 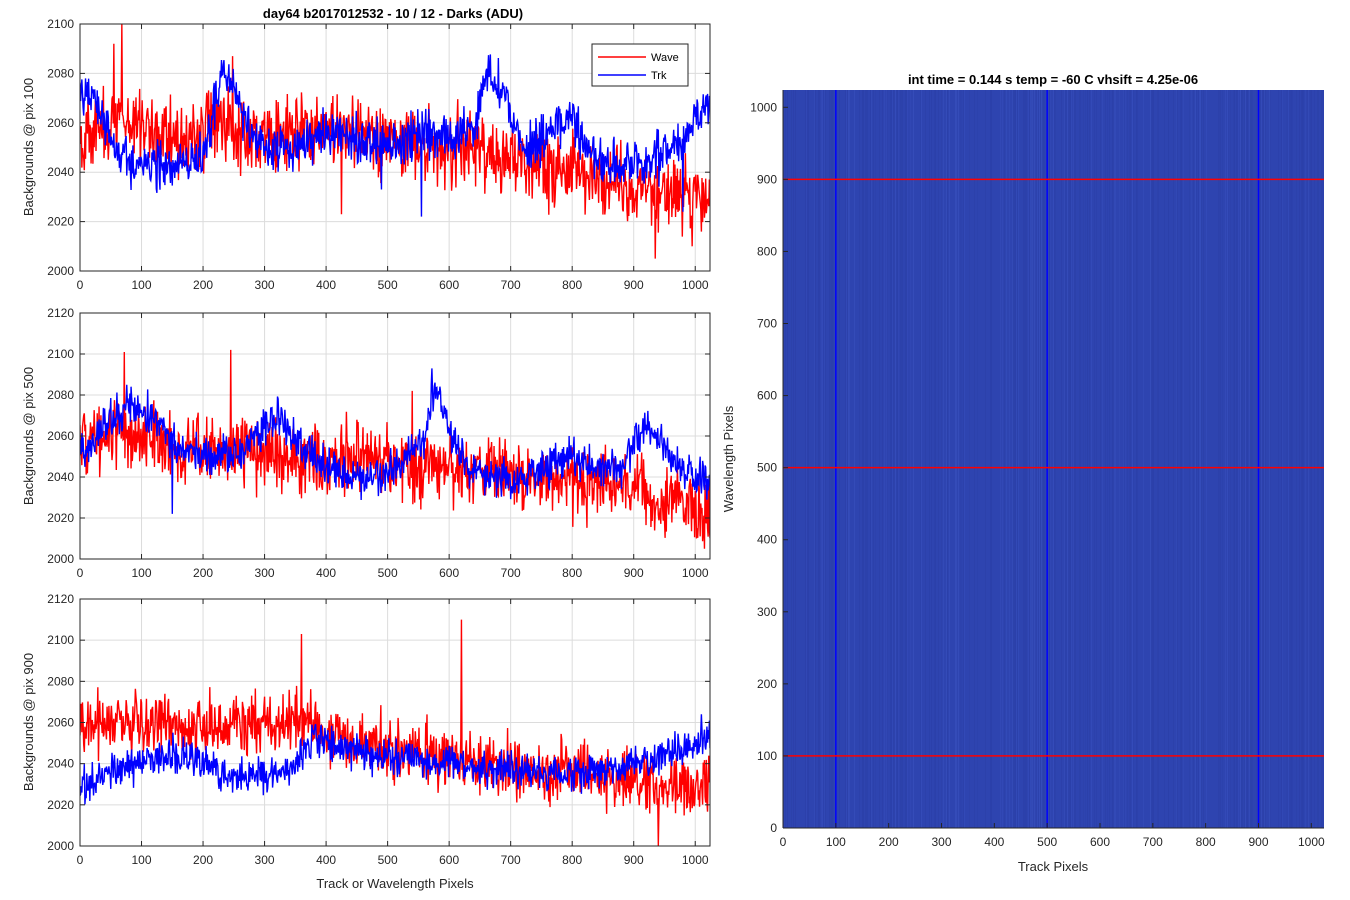 What do you see at coordinates (326, 285) in the screenshot?
I see `x-tick-label: 400` at bounding box center [326, 285].